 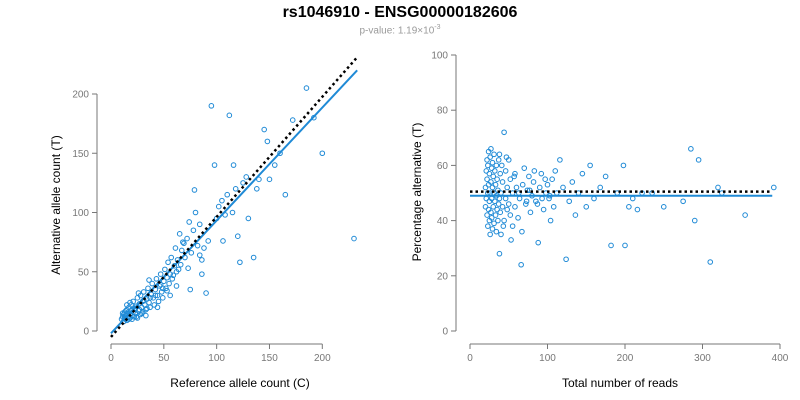 What do you see at coordinates (216, 358) in the screenshot?
I see `x-tick-label: 100` at bounding box center [216, 358].